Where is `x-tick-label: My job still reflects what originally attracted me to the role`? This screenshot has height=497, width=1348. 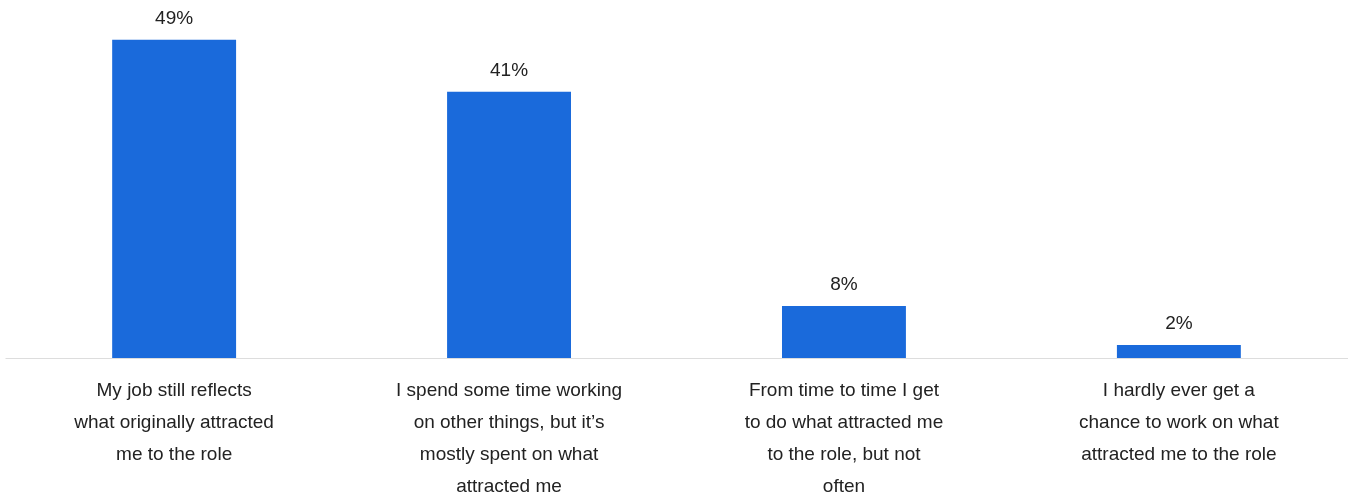
x-tick-label: My job still reflects what originally attracted me to the role is located at coordinates (173, 421).